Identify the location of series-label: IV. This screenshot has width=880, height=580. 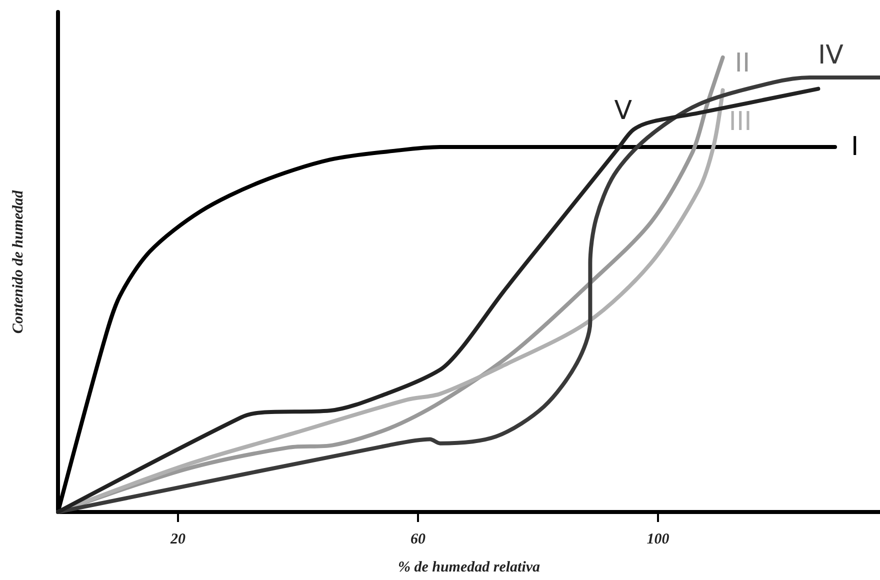
(831, 55).